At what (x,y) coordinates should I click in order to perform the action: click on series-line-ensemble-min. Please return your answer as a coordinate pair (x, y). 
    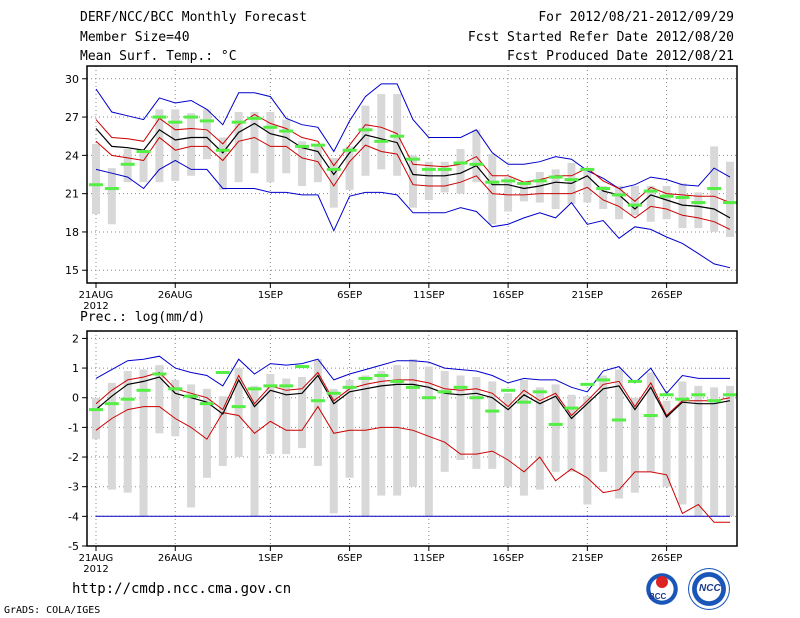
    Looking at the image, I should click on (413, 214).